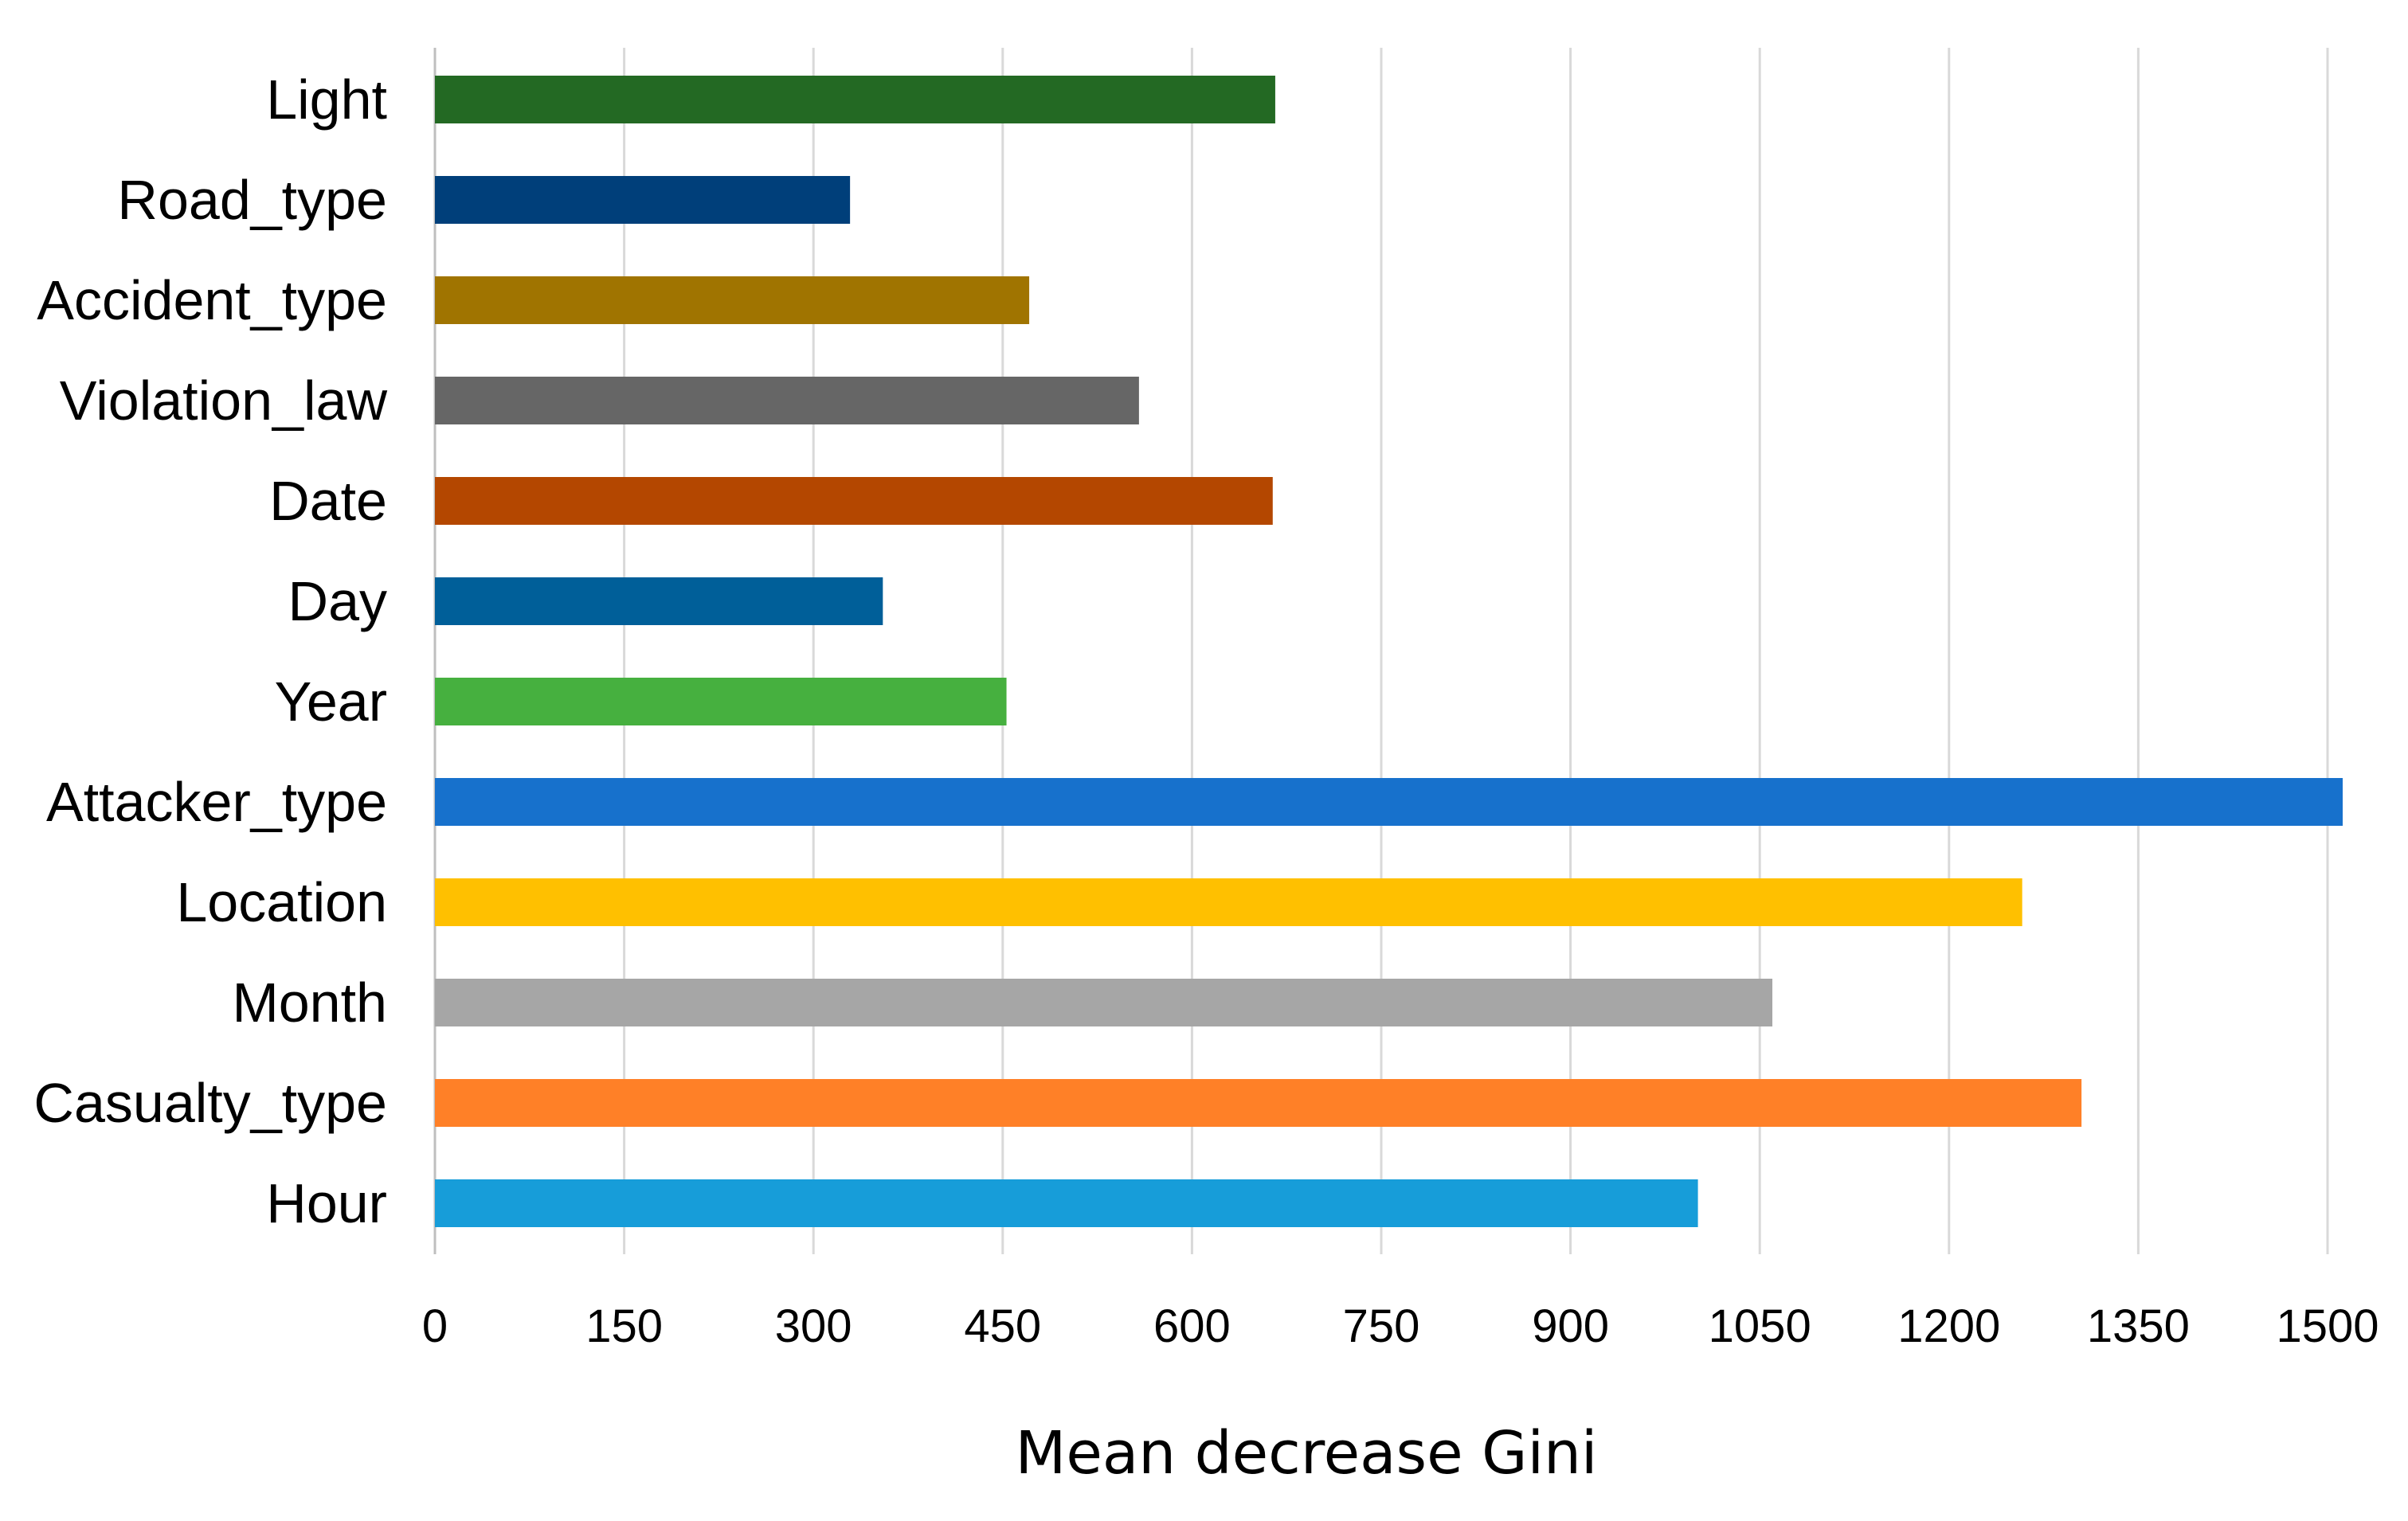  Describe the element at coordinates (252, 200) in the screenshot. I see `category-label: Road_type` at that location.